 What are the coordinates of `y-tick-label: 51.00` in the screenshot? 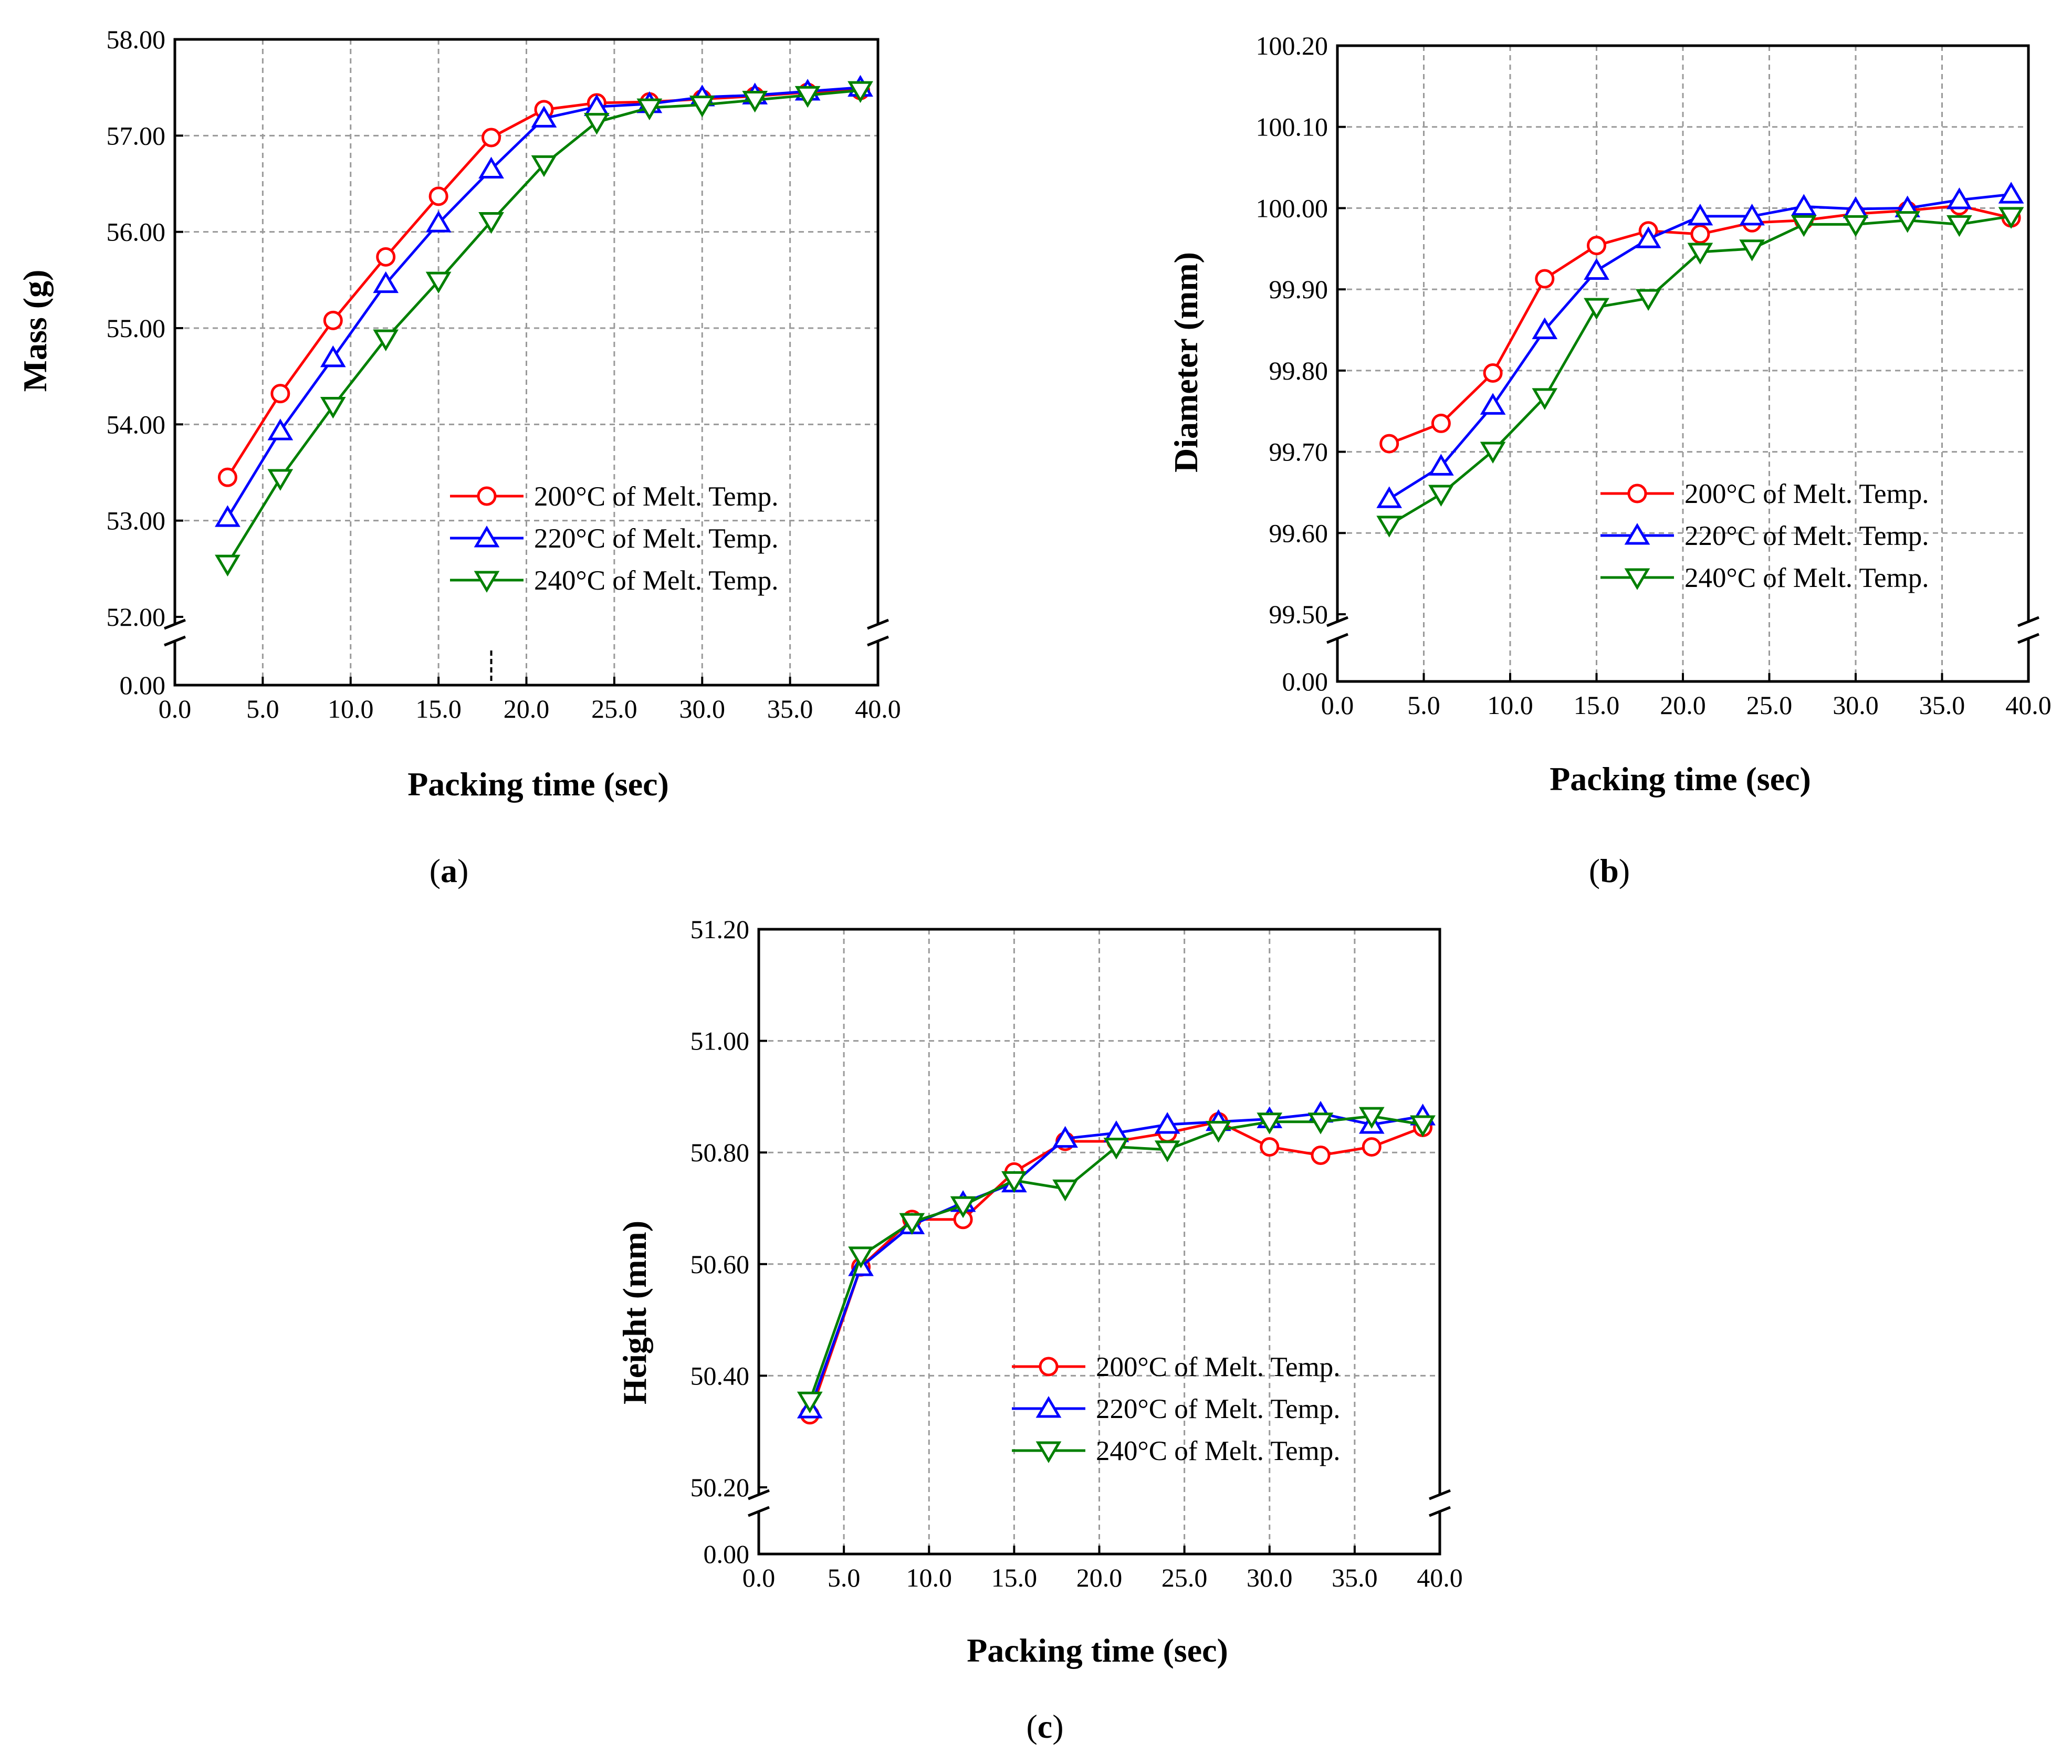 It's located at (720, 1041).